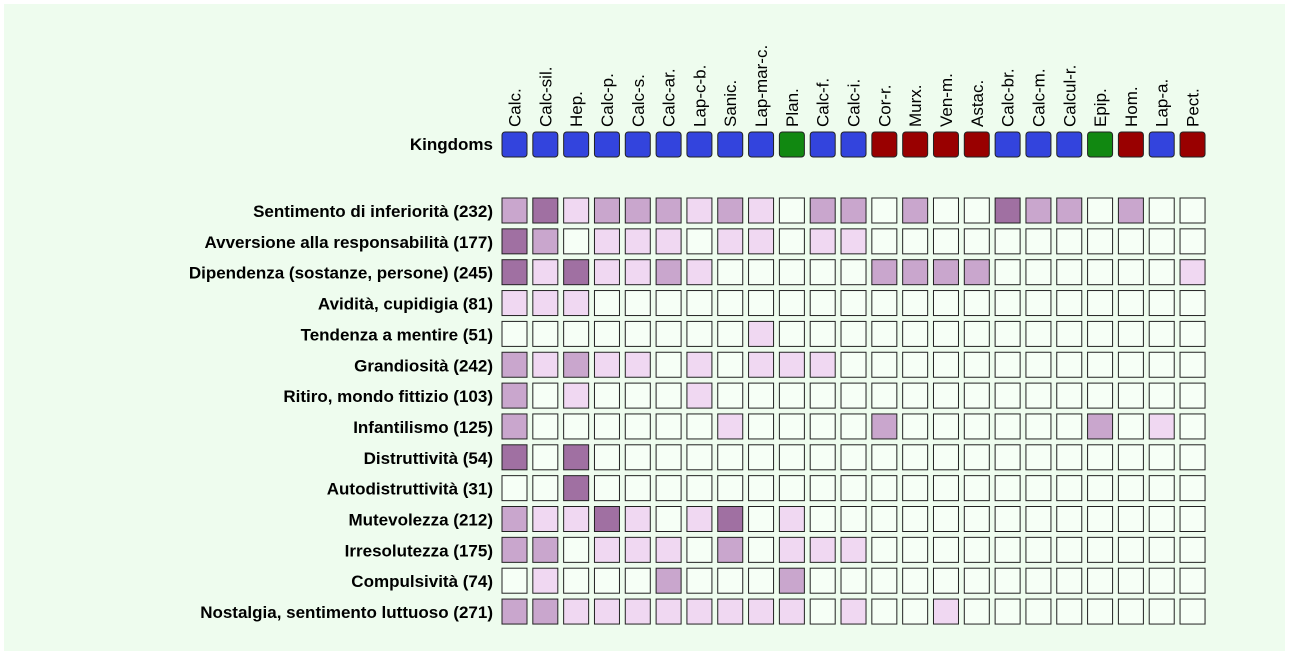  What do you see at coordinates (823, 102) in the screenshot?
I see `column-label: Calc-f.` at bounding box center [823, 102].